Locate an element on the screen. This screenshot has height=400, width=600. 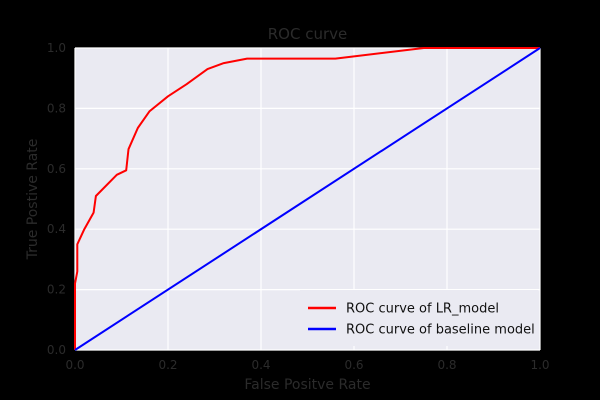
legend-label: ROC curve of baseline model is located at coordinates (440, 330).